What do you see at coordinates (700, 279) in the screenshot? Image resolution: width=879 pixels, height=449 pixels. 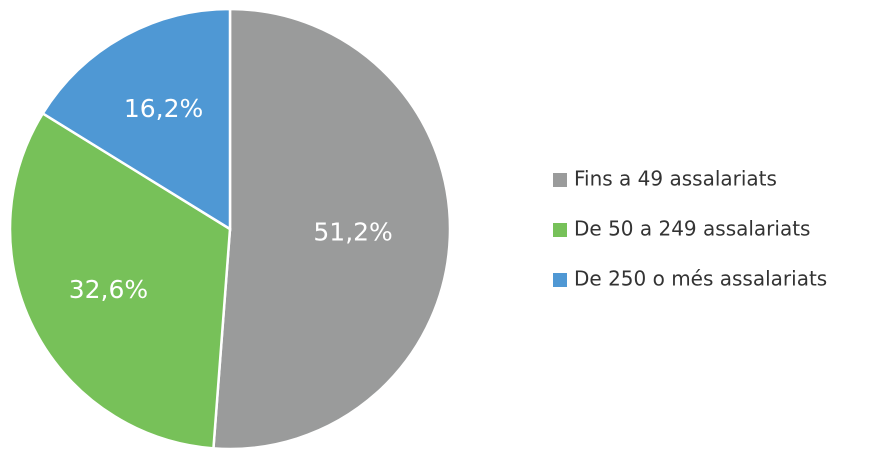 I see `legend-label: De 250 o més assalariats` at bounding box center [700, 279].